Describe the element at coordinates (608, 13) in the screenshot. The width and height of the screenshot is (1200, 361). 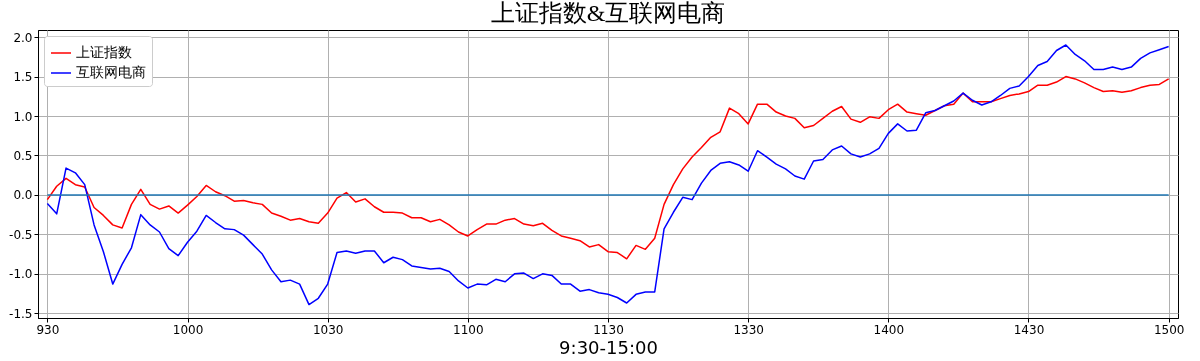
I see `chart-title: 上证指数&互联网电商` at that location.